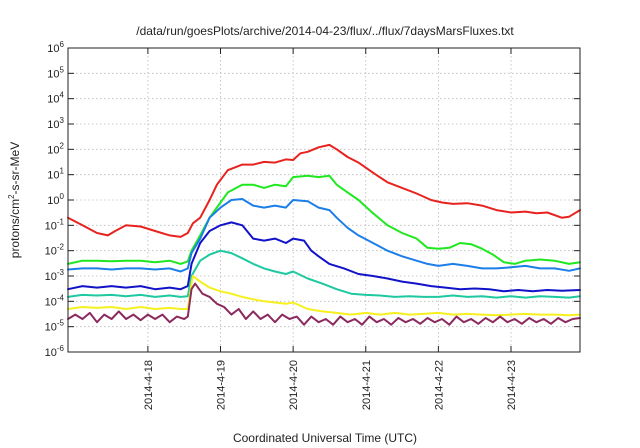  Describe the element at coordinates (149, 385) in the screenshot. I see `x-tick-label: 2014-4-18` at that location.